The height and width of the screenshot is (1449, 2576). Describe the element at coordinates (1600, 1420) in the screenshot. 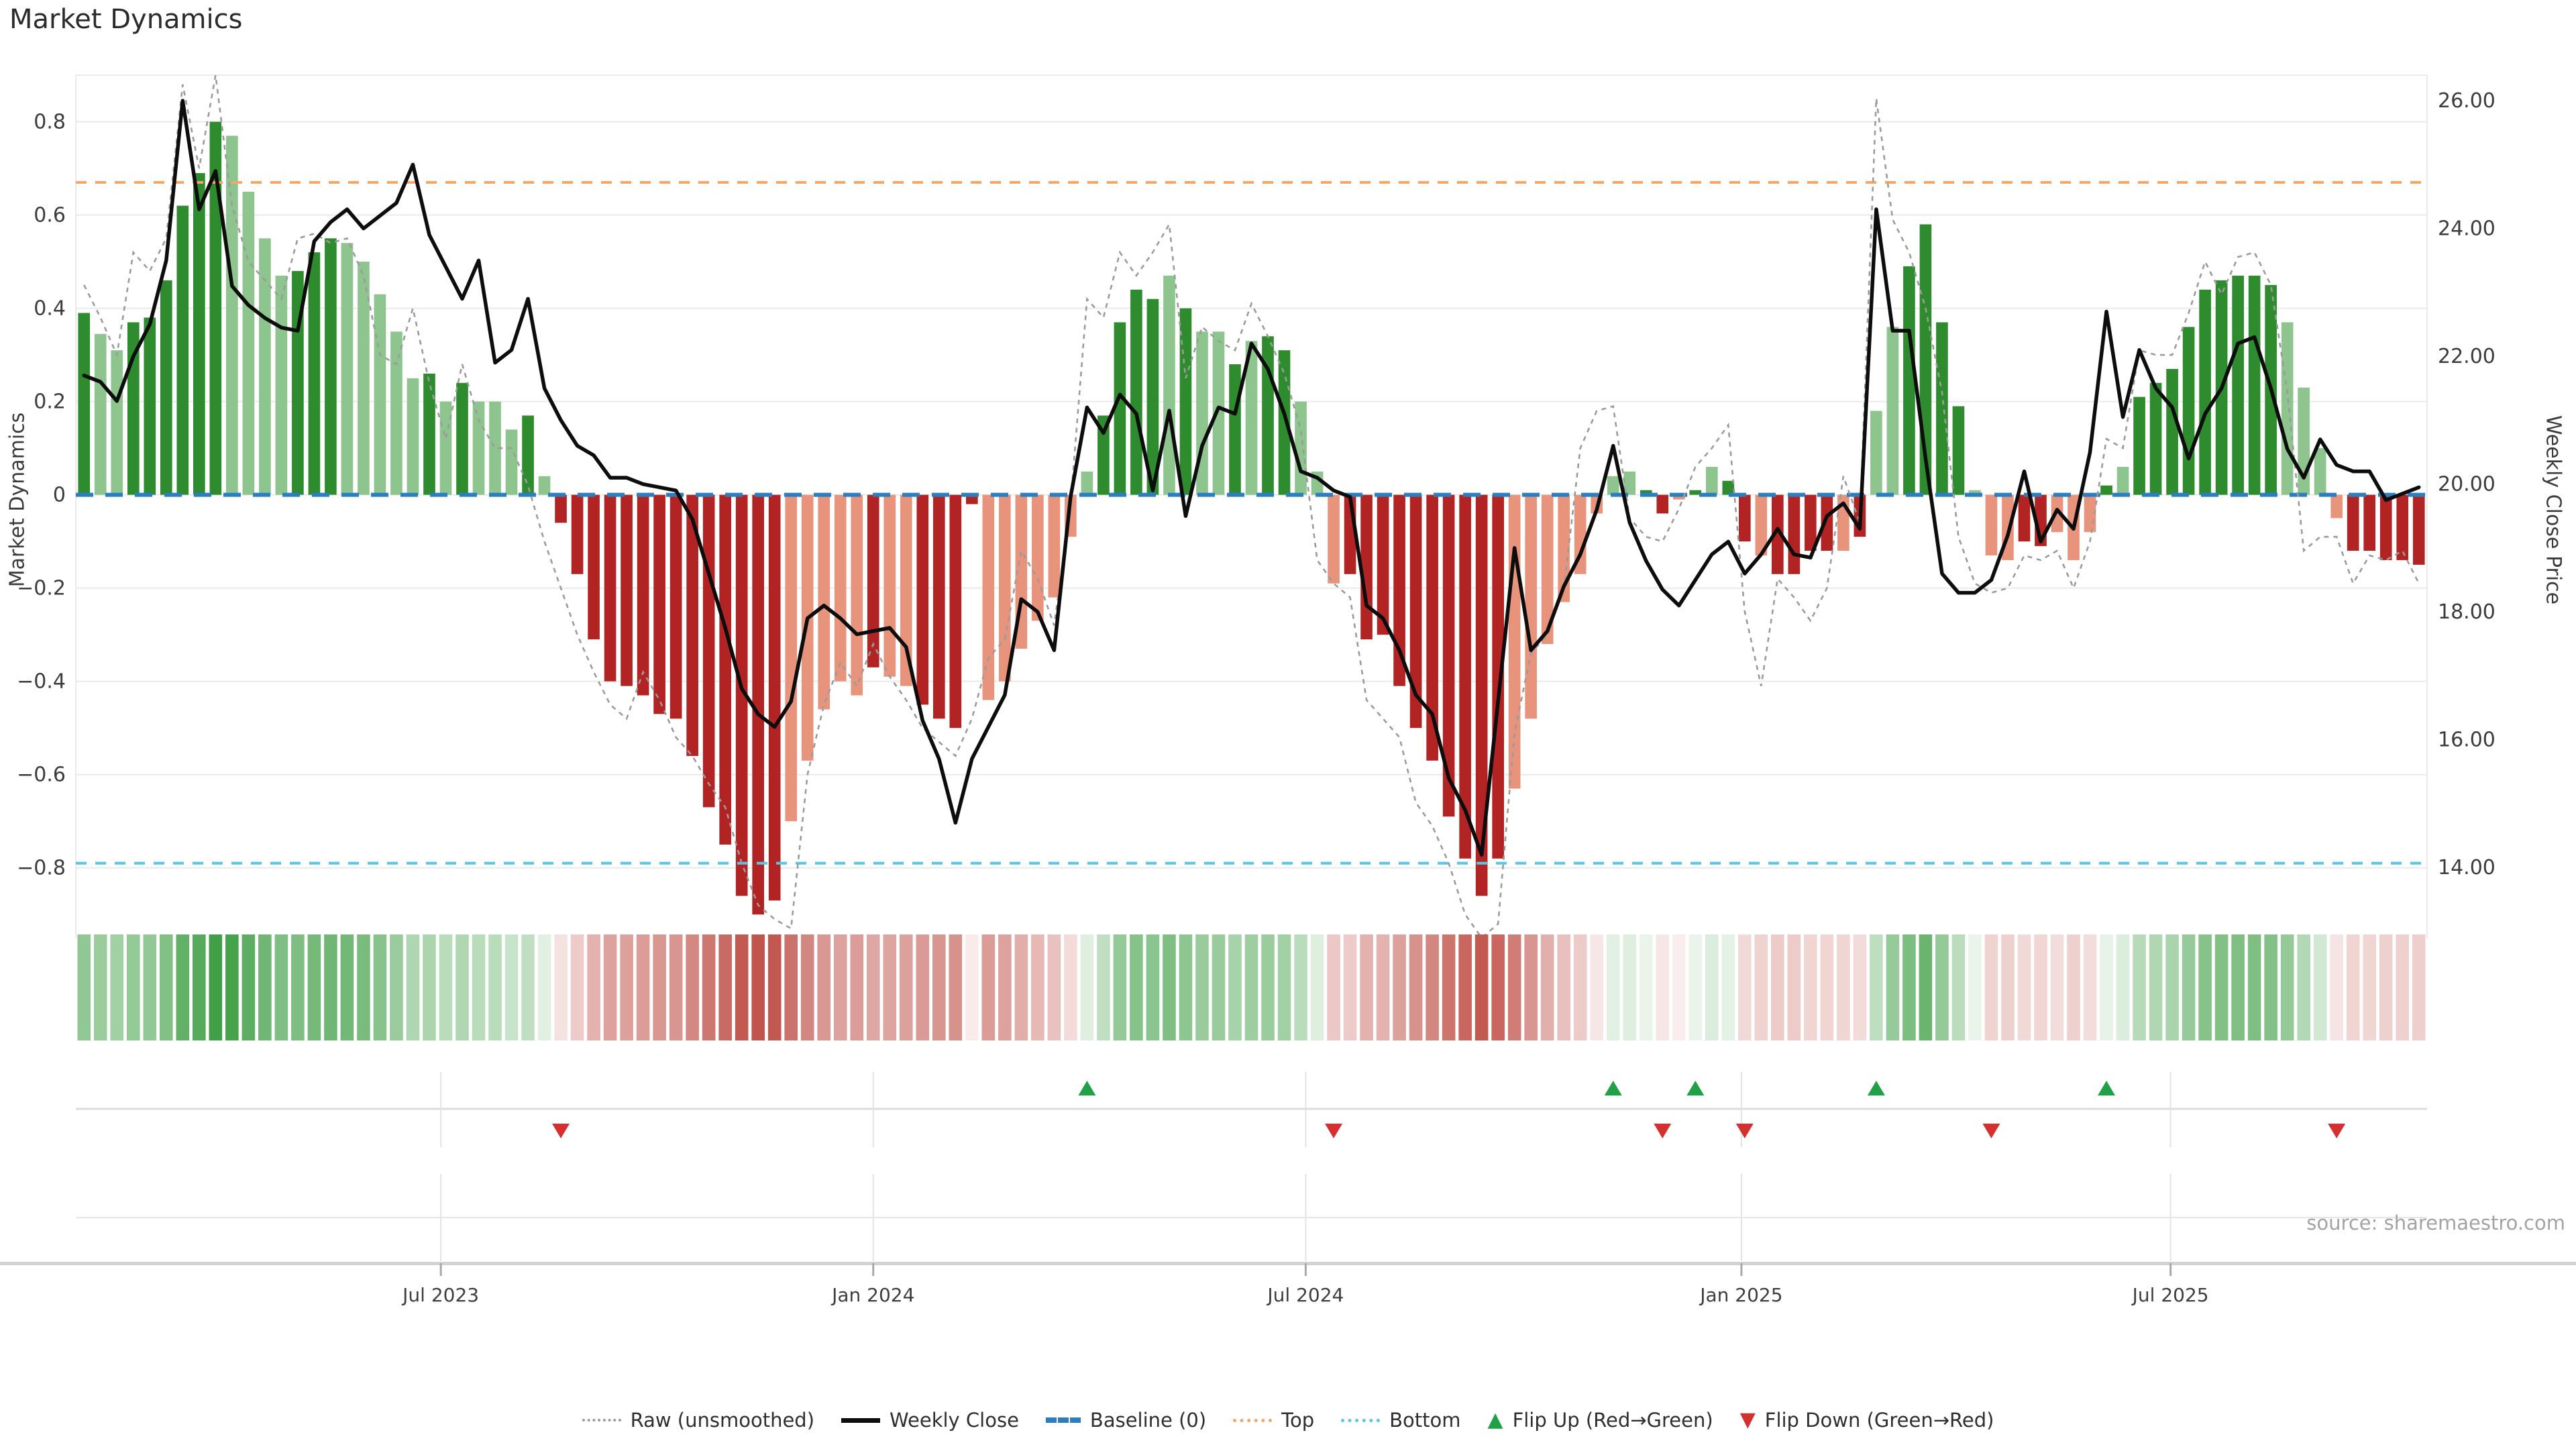

I see `legend-item-tri-up: ▲ Flip Up (Red→Green)` at that location.